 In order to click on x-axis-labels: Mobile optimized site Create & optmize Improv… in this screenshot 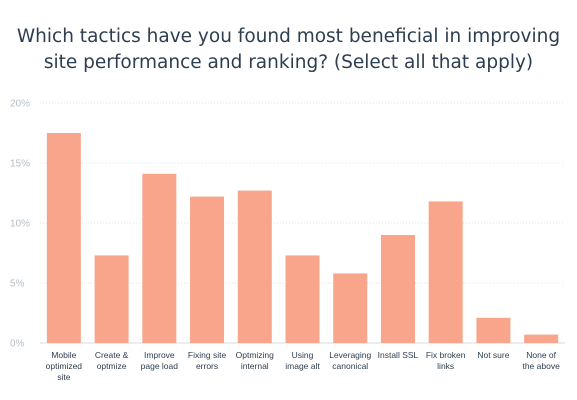, I will do `click(303, 366)`.